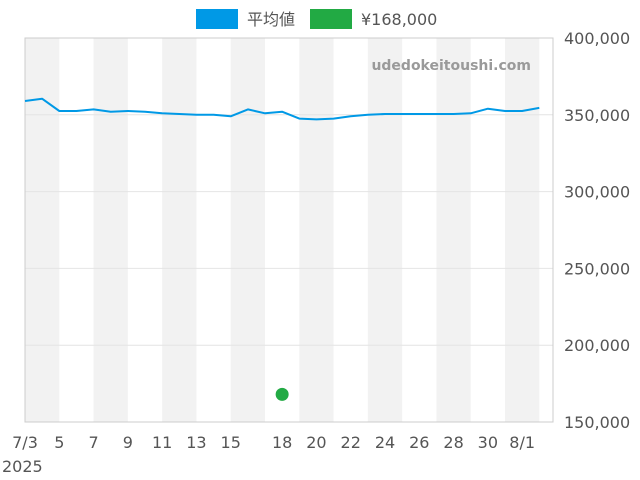 This screenshot has width=640, height=480. Describe the element at coordinates (419, 442) in the screenshot. I see `x-tick-label: 26` at that location.